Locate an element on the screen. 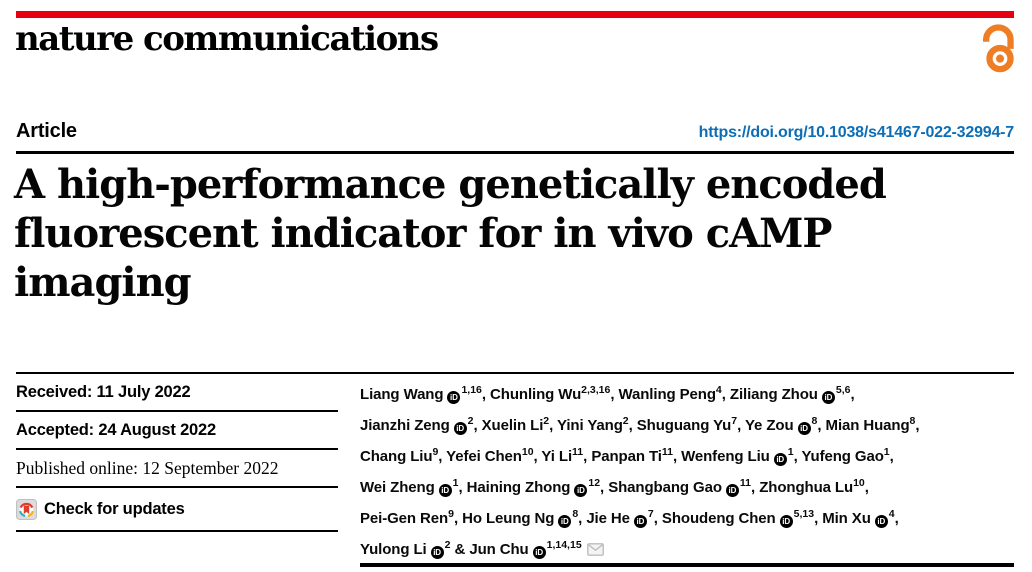 Image resolution: width=1032 pixels, height=572 pixels. author-name: Yulong Li is located at coordinates (393, 549).